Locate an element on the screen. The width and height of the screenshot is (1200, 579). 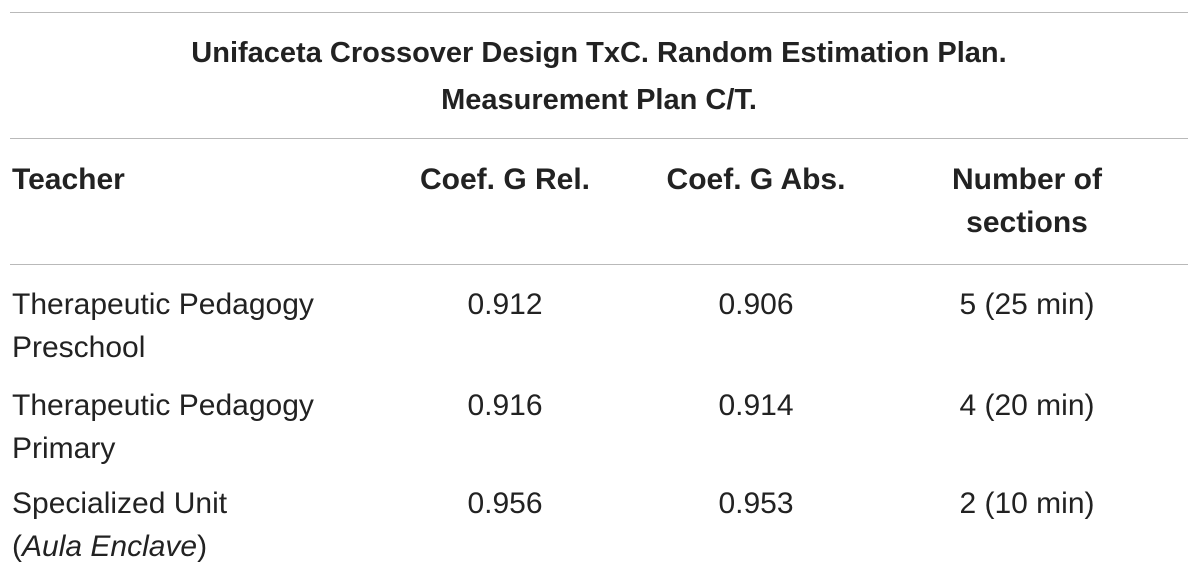
header-teacher: Teacher is located at coordinates (68, 179).